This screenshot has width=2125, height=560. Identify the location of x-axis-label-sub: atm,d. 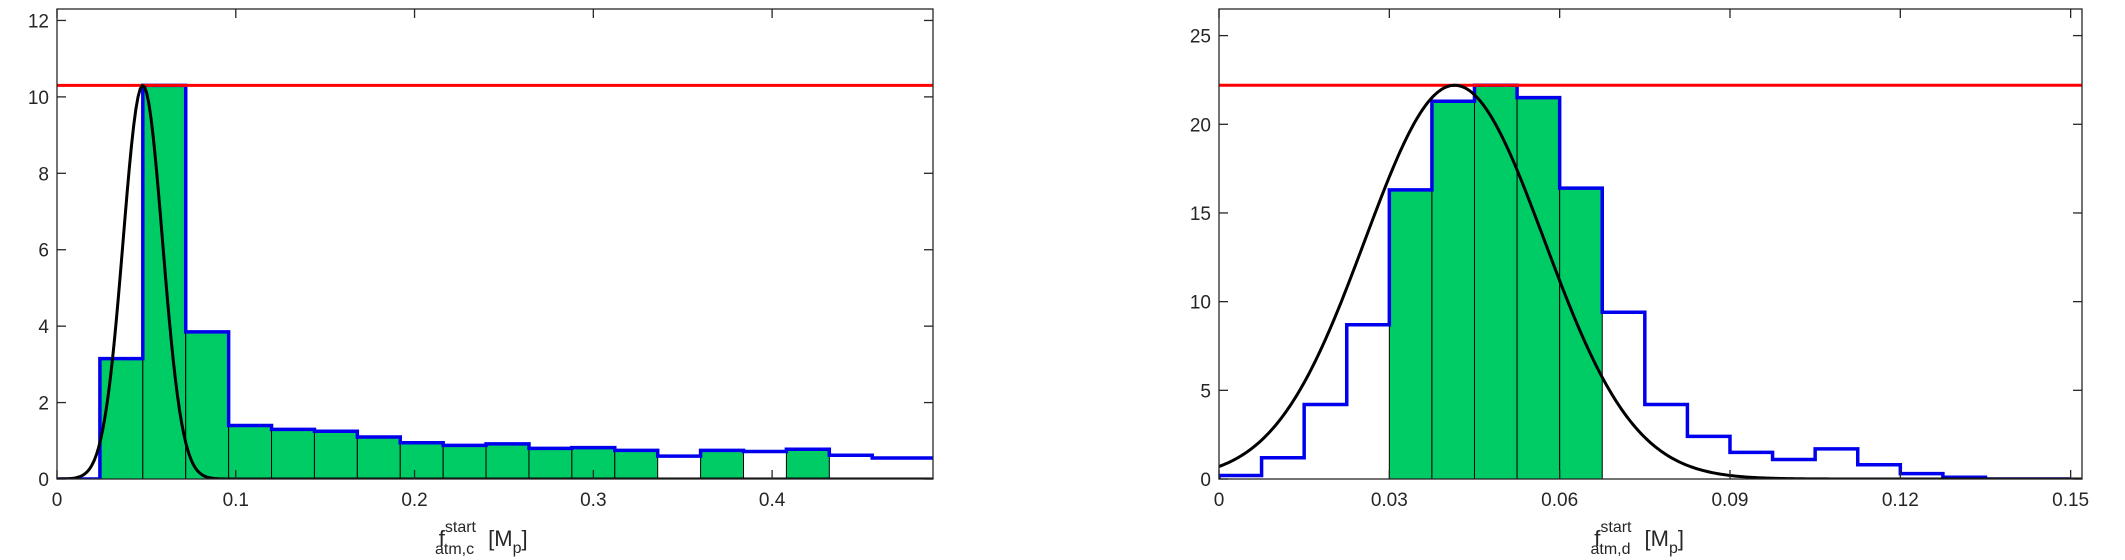
(1611, 549).